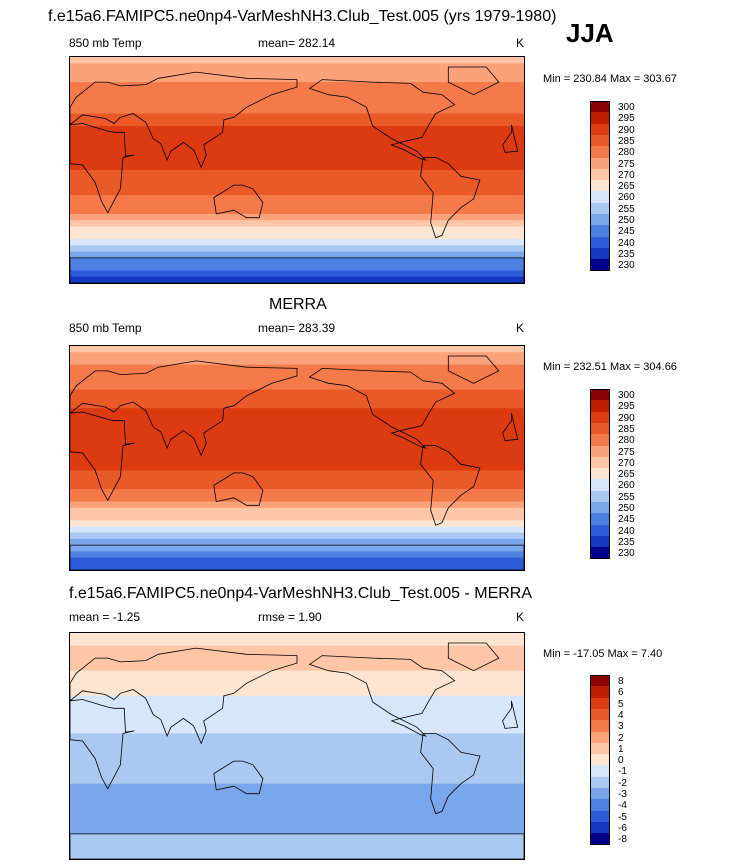  I want to click on panel2-units: K, so click(520, 328).